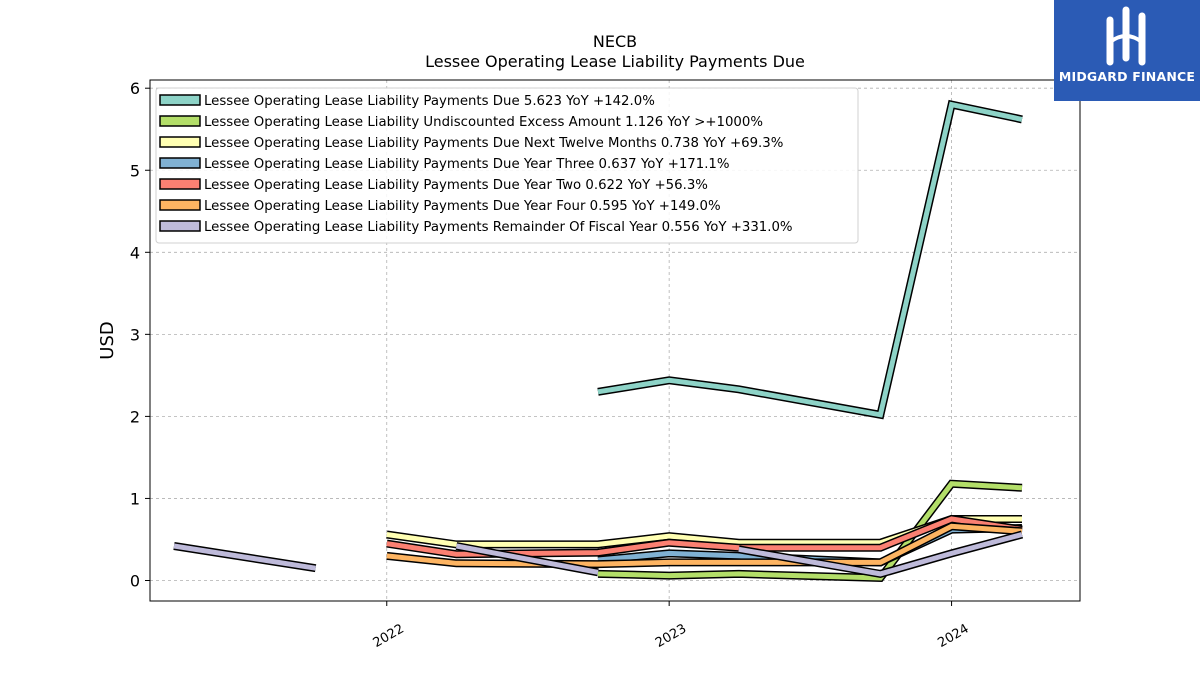 This screenshot has width=1200, height=675. I want to click on y-tick-label: 4, so click(135, 252).